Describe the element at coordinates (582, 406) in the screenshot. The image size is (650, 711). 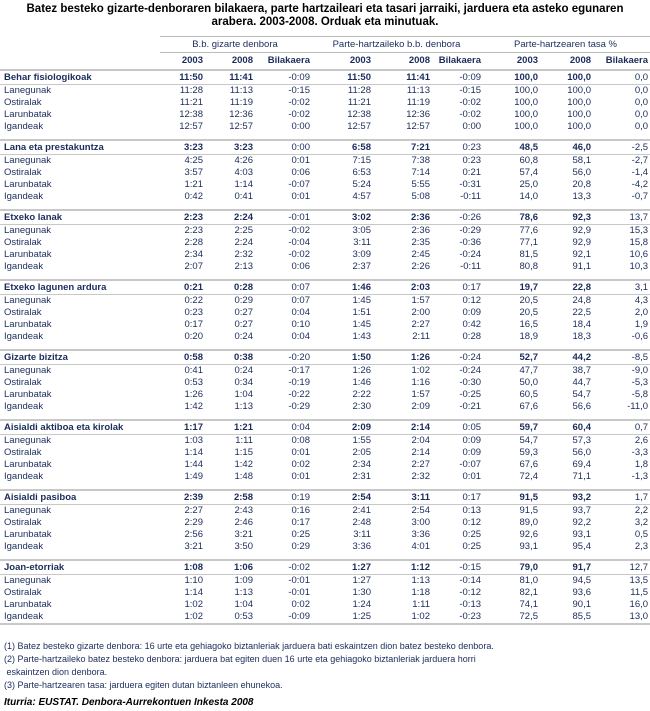
I see `value-cell: 56,6` at that location.